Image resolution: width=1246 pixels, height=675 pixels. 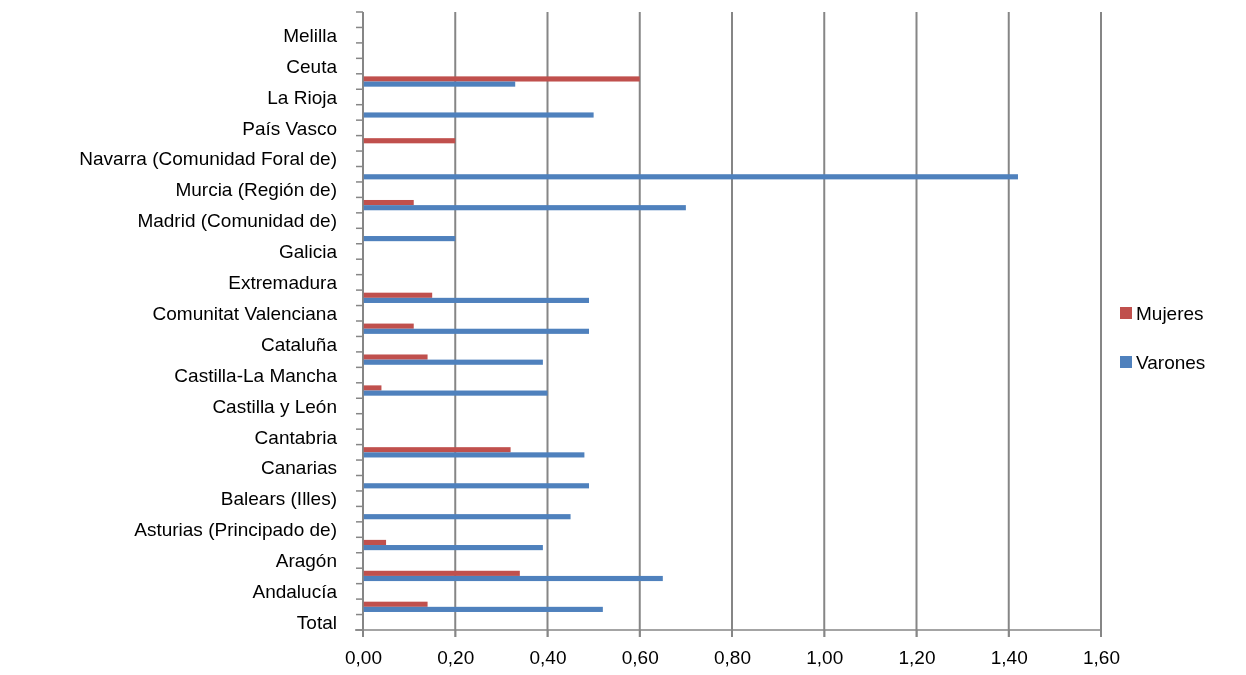 I want to click on y-tick-label: Madrid (Comunidad de), so click(x=237, y=221).